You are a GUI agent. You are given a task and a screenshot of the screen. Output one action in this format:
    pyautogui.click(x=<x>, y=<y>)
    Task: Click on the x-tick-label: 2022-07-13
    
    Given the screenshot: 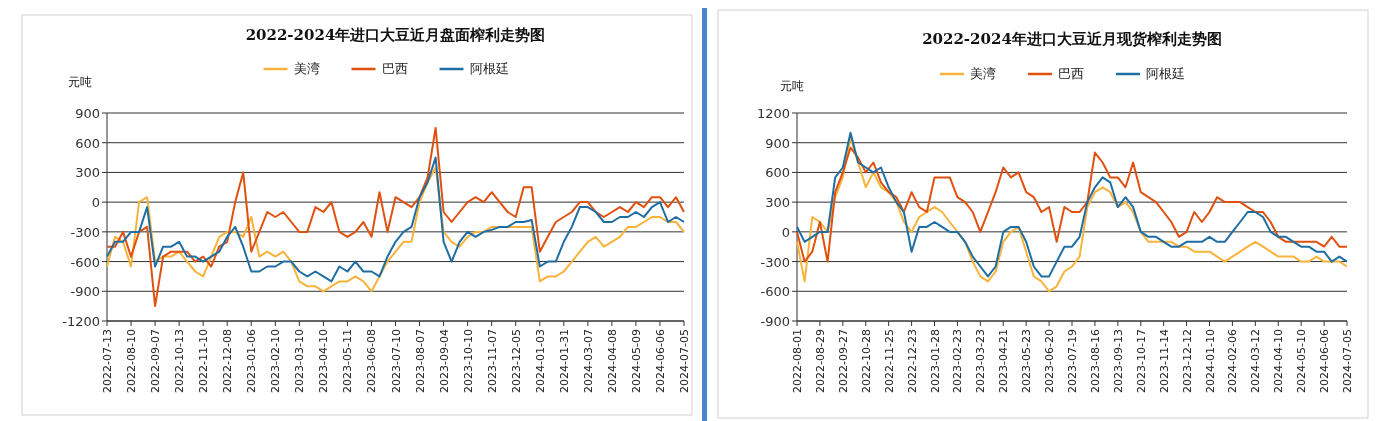 What is the action you would take?
    pyautogui.click(x=107, y=361)
    